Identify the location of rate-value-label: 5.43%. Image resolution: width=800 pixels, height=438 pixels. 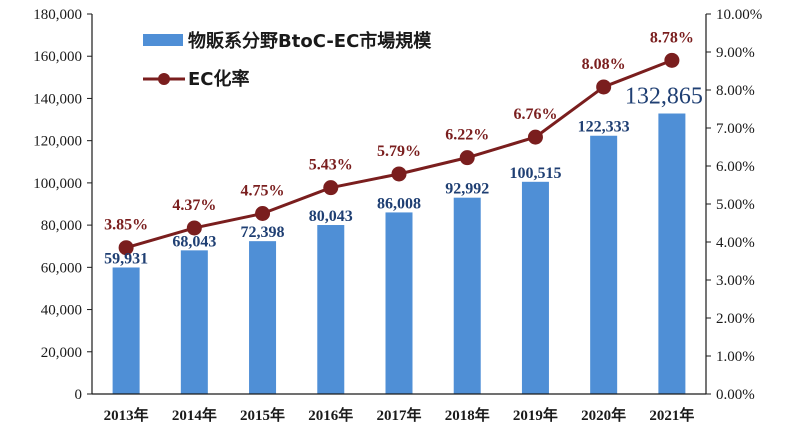
(331, 165).